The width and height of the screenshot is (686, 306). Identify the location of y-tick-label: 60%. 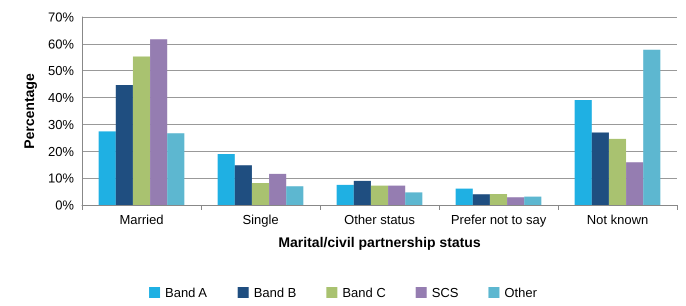
(61, 44).